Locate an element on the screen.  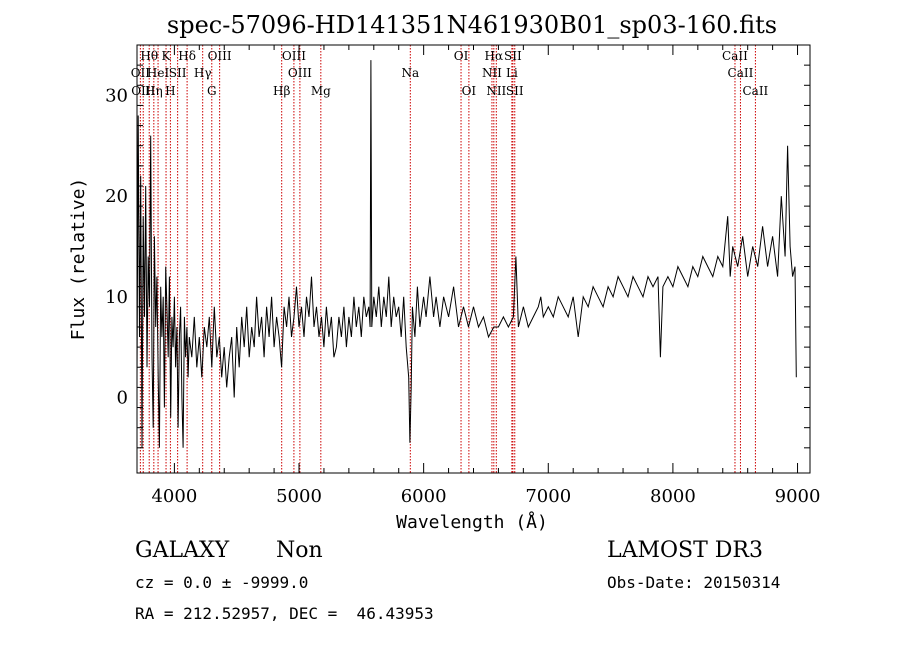
line-label-25: CaII is located at coordinates (735, 56).